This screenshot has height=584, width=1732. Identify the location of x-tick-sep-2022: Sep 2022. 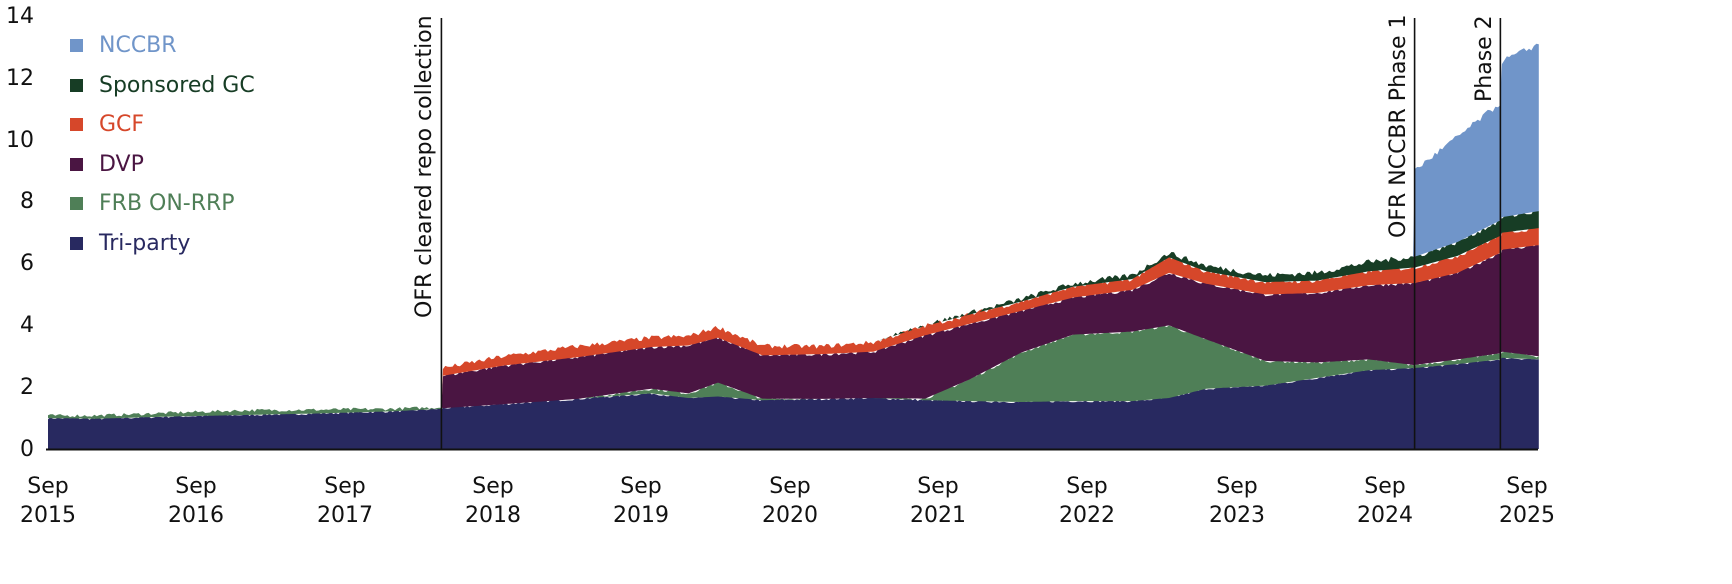
(1087, 501).